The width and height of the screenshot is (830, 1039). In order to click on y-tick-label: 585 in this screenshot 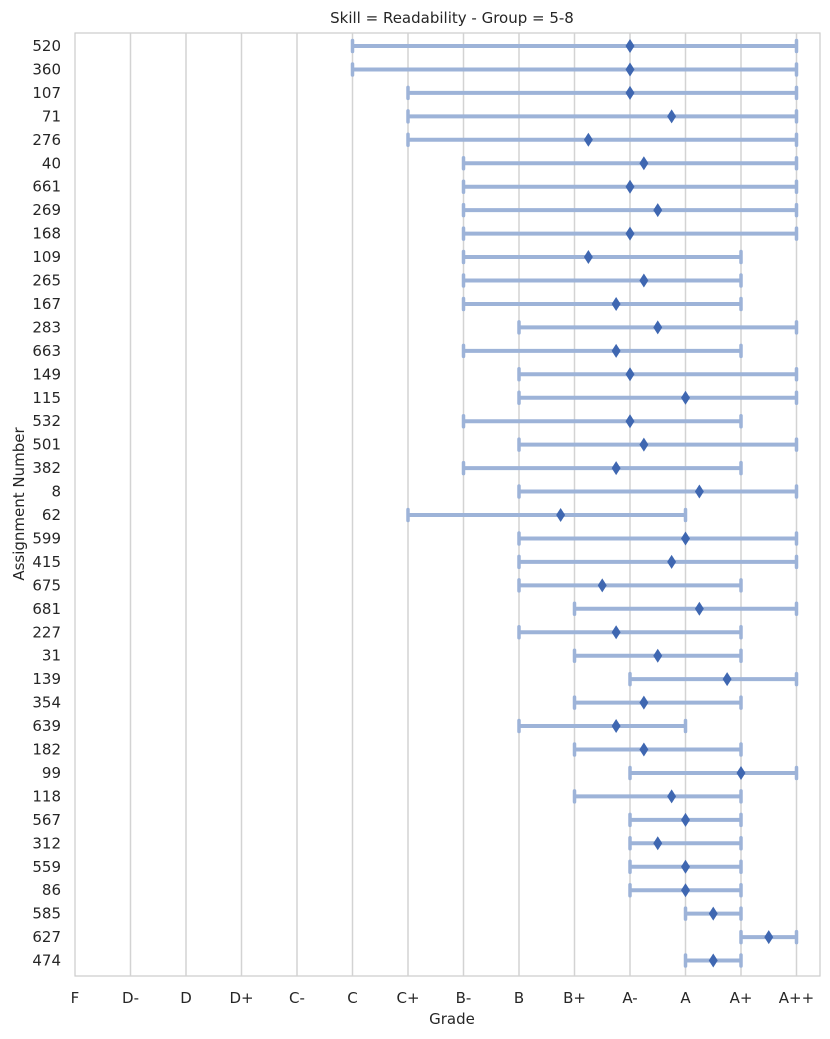, I will do `click(46, 914)`.